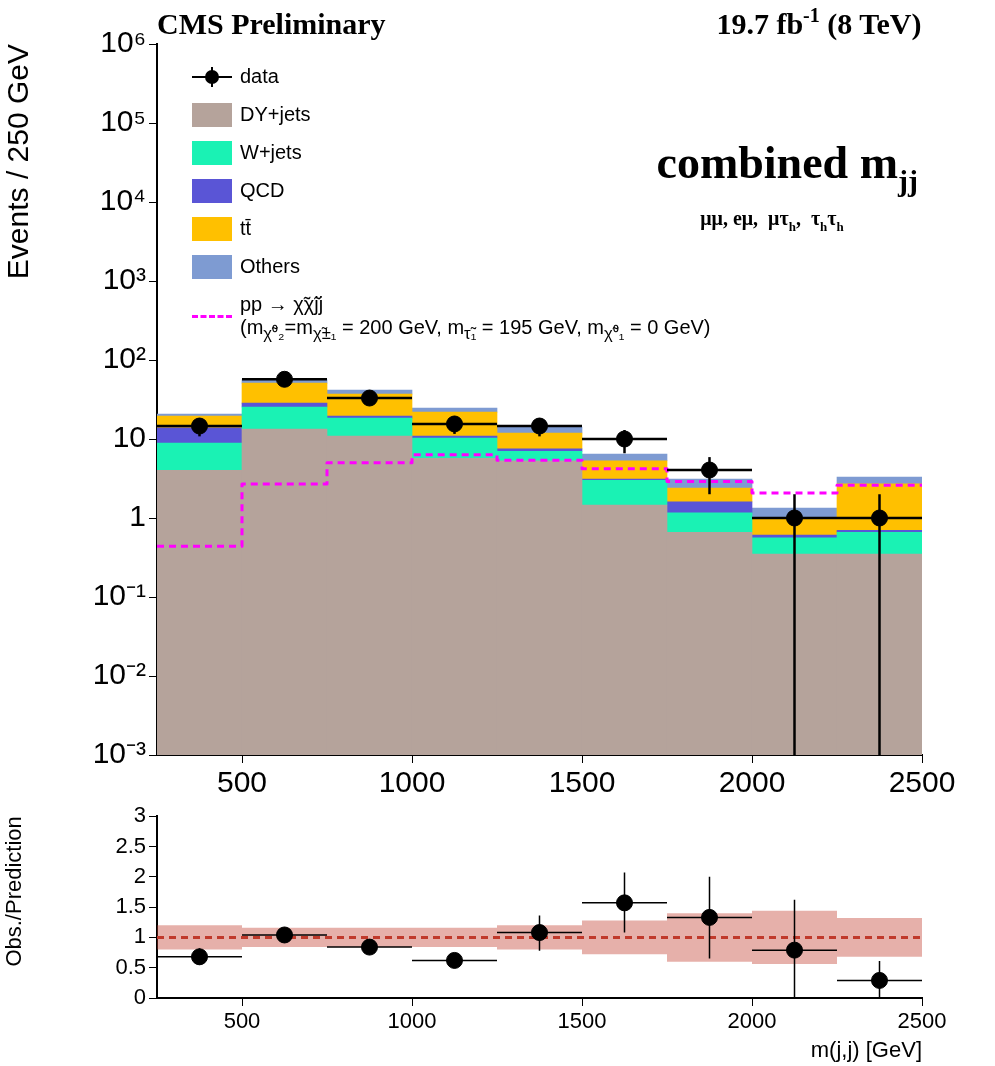  I want to click on y-tick-label: 10⁶, so click(123, 42).